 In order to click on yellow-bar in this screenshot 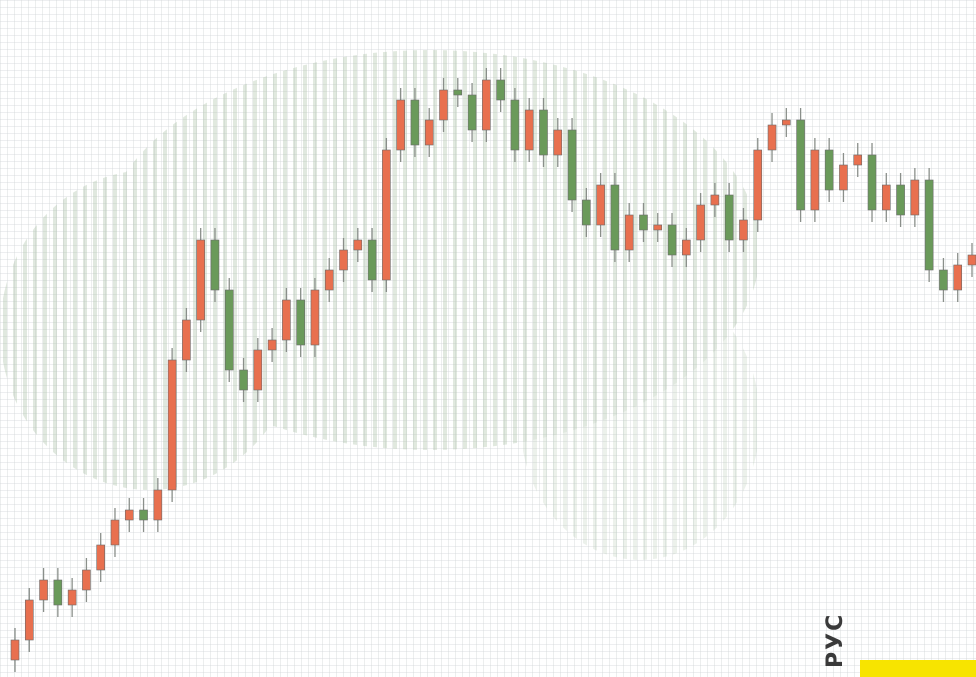, I will do `click(918, 668)`.